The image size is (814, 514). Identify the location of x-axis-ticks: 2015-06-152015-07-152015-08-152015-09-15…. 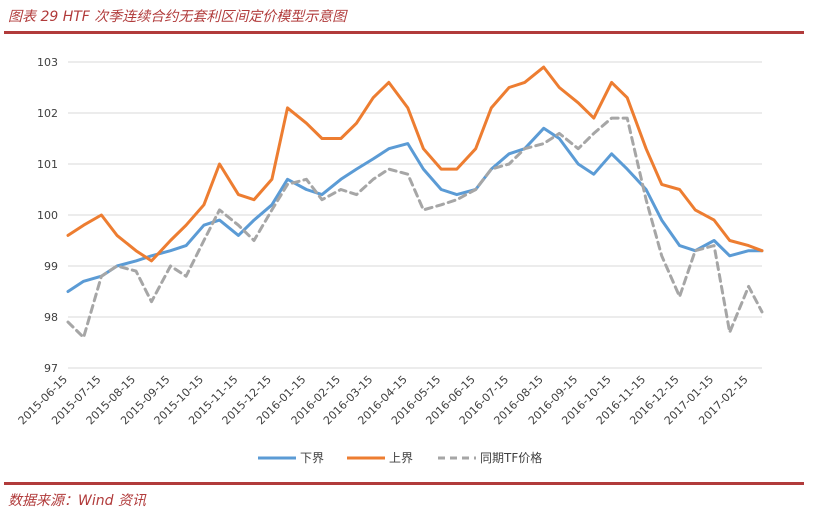
(383, 400).